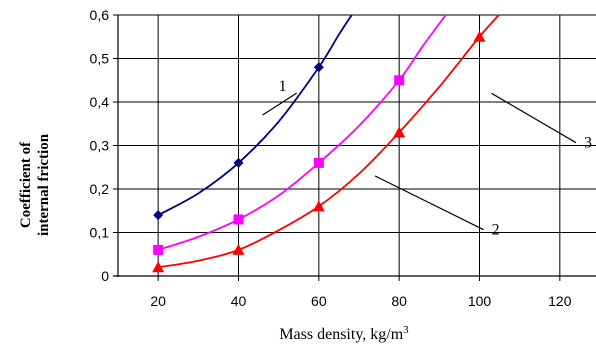  Describe the element at coordinates (26, 184) in the screenshot. I see `y-axis-title-line1: Coefficient of` at that location.